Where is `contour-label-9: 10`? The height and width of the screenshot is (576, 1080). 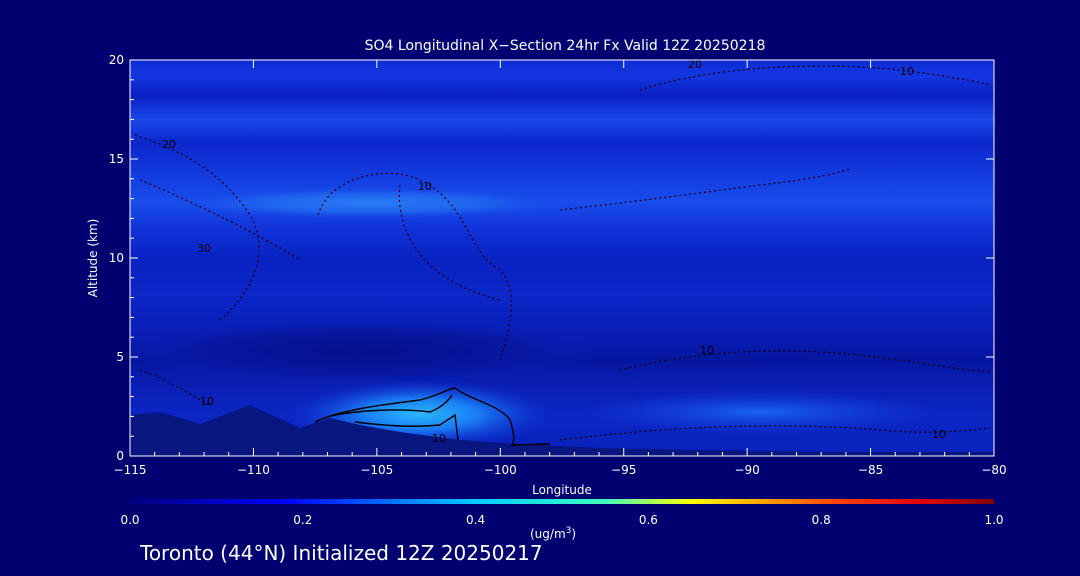 contour-label-9: 10 is located at coordinates (939, 434).